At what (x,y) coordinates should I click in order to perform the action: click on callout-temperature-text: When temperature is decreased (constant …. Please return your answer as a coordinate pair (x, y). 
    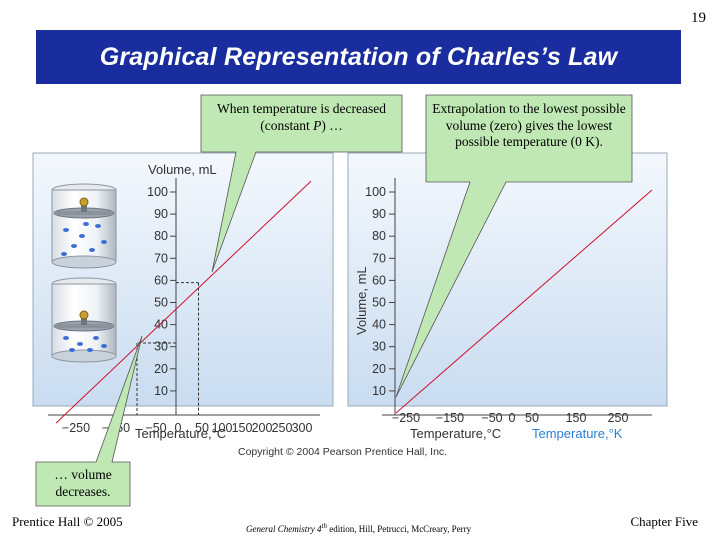
    Looking at the image, I should click on (301, 117).